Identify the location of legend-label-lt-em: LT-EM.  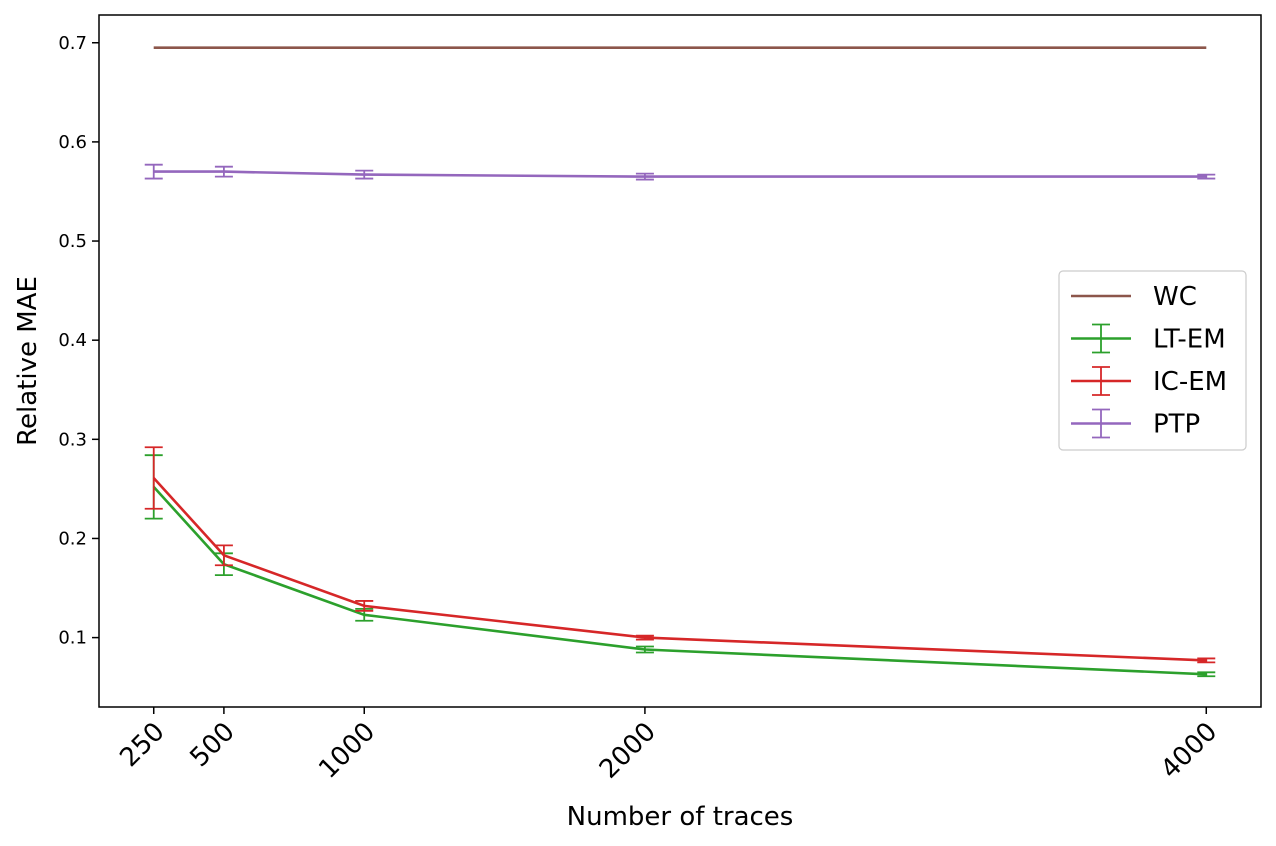
(1189, 340).